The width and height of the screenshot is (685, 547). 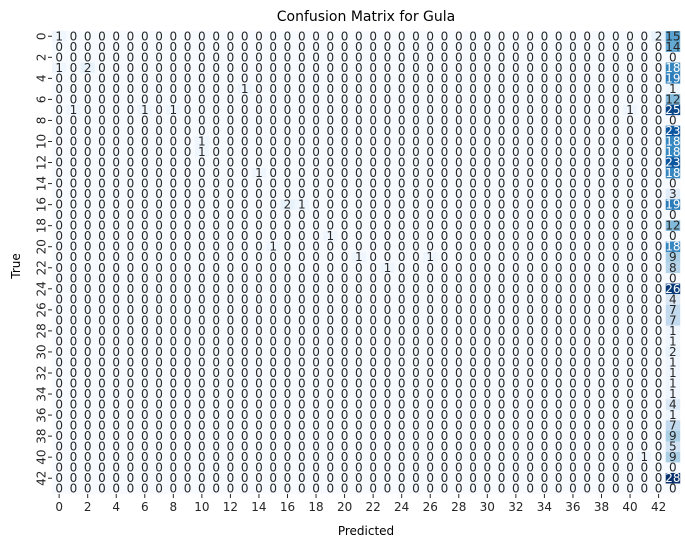 What do you see at coordinates (616, 184) in the screenshot?
I see `cell-label-14-39: 0` at bounding box center [616, 184].